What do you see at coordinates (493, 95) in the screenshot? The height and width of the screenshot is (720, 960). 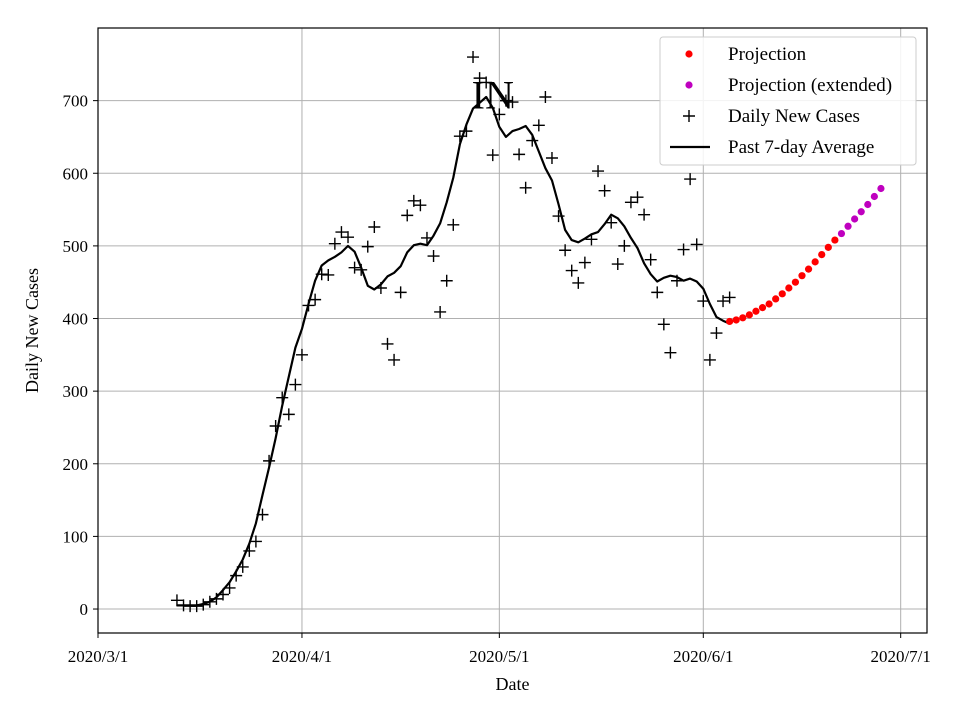 I see `chart-annotation: IN` at bounding box center [493, 95].